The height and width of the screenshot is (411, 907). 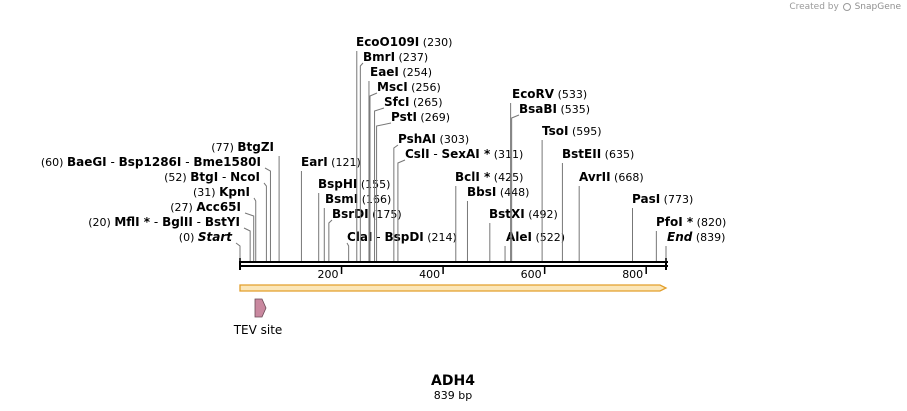 I want to click on enzyme-name: NcoI, so click(x=245, y=177).